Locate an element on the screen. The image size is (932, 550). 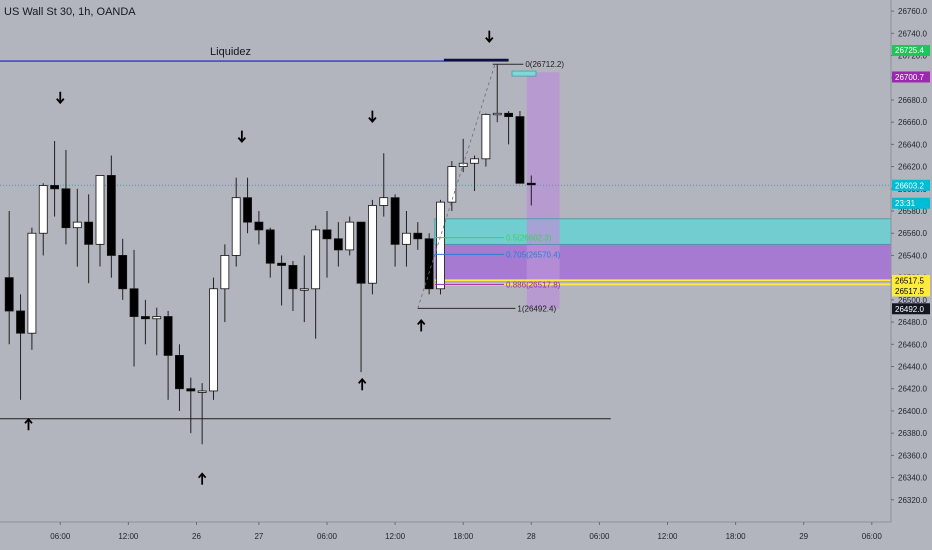
price-badge-text: 26700.7 is located at coordinates (909, 77).